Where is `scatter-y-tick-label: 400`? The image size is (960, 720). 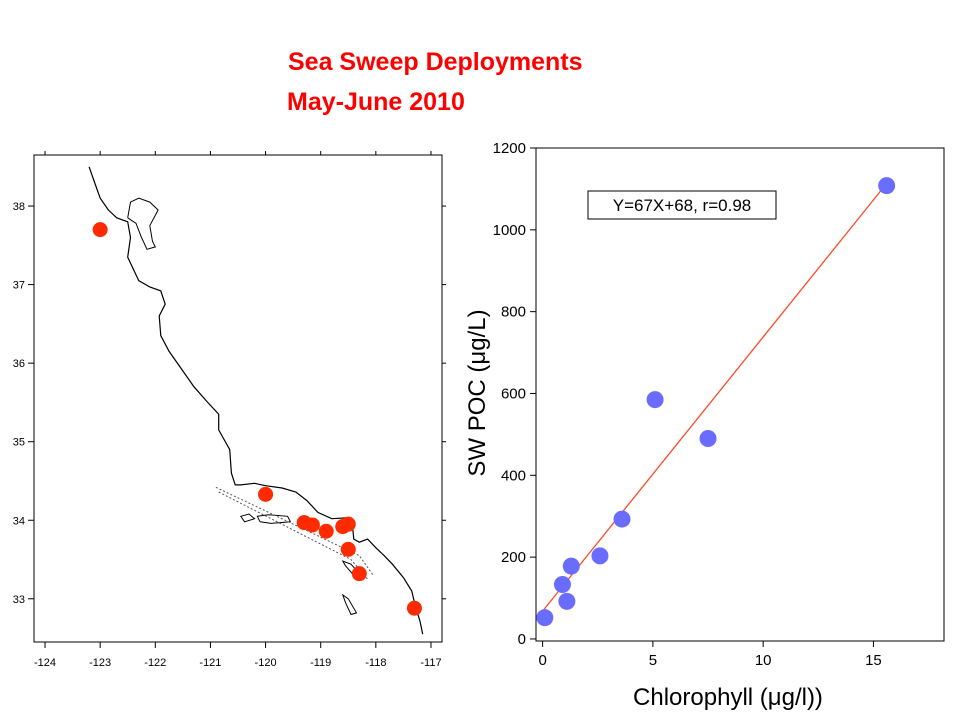 scatter-y-tick-label: 400 is located at coordinates (513, 475).